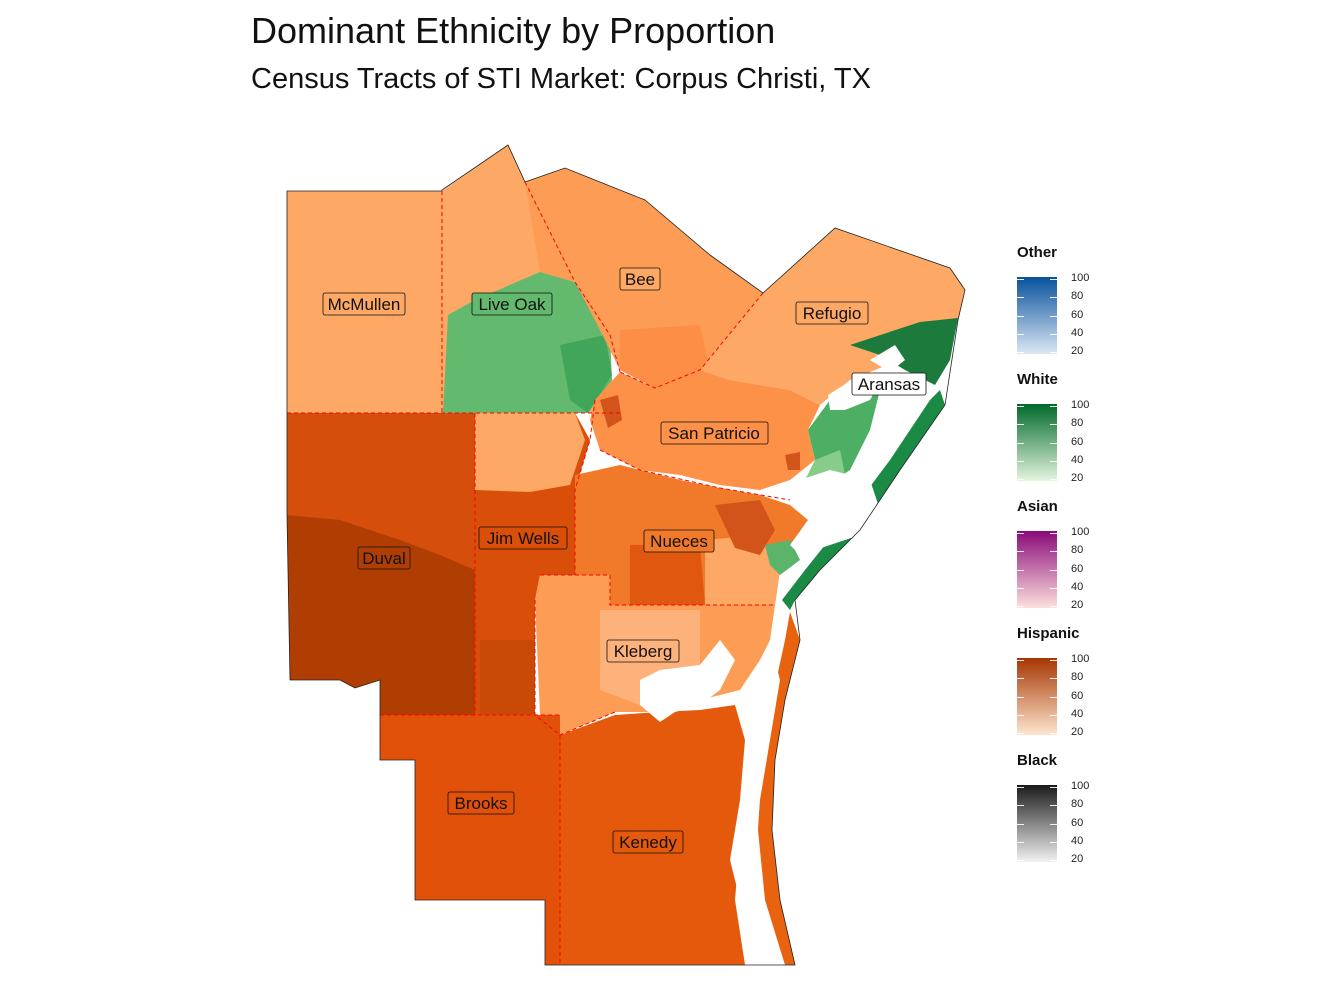 This screenshot has height=1008, width=1344. I want to click on label-jim-wells: Jim Wells, so click(523, 538).